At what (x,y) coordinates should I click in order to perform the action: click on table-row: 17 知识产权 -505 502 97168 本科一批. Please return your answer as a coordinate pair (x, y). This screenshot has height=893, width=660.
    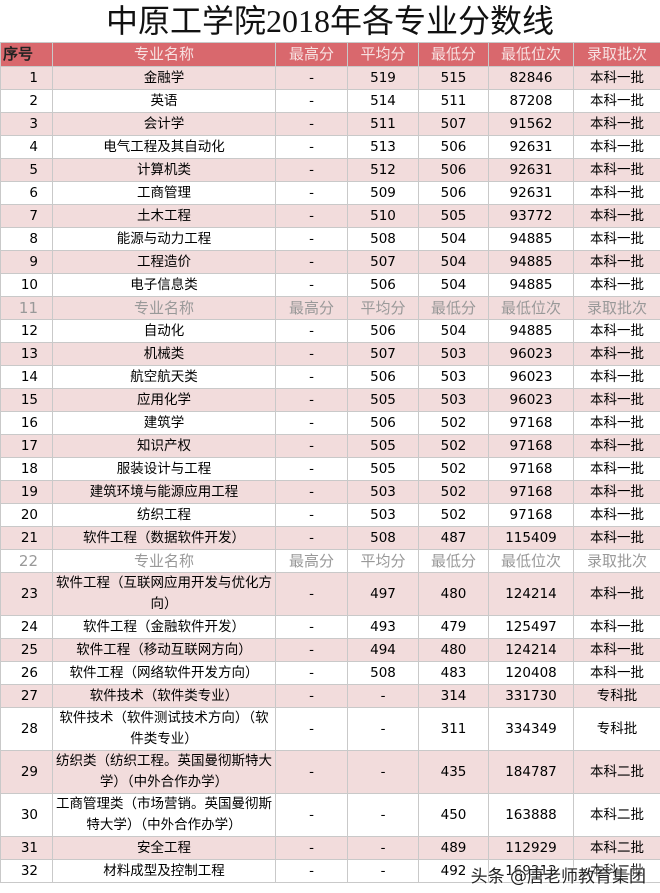
    Looking at the image, I should click on (330, 446).